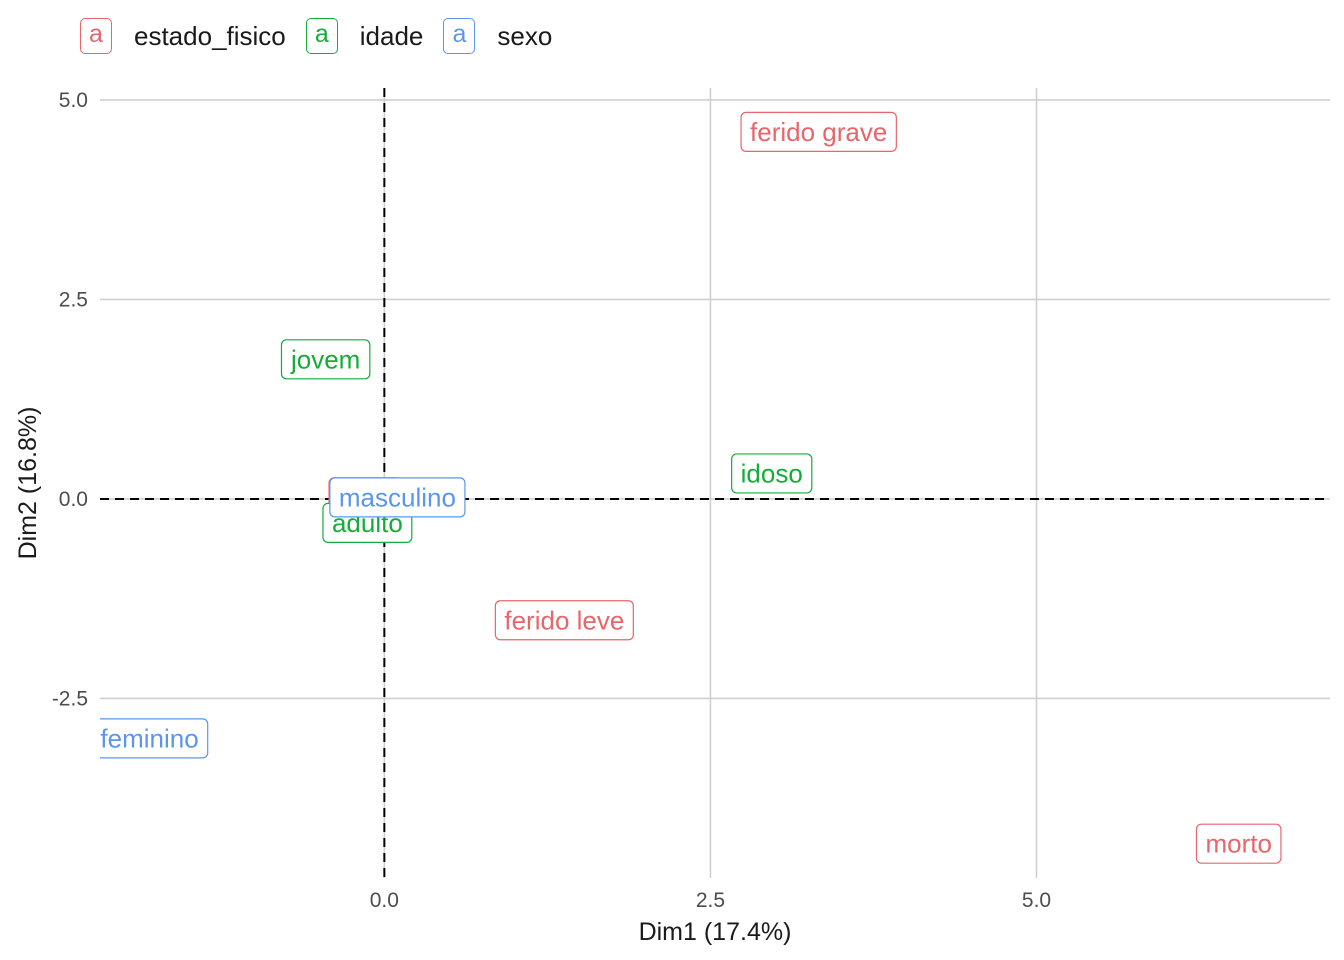  I want to click on legend: a estado_fisico a idade a sexo, so click(326, 36).